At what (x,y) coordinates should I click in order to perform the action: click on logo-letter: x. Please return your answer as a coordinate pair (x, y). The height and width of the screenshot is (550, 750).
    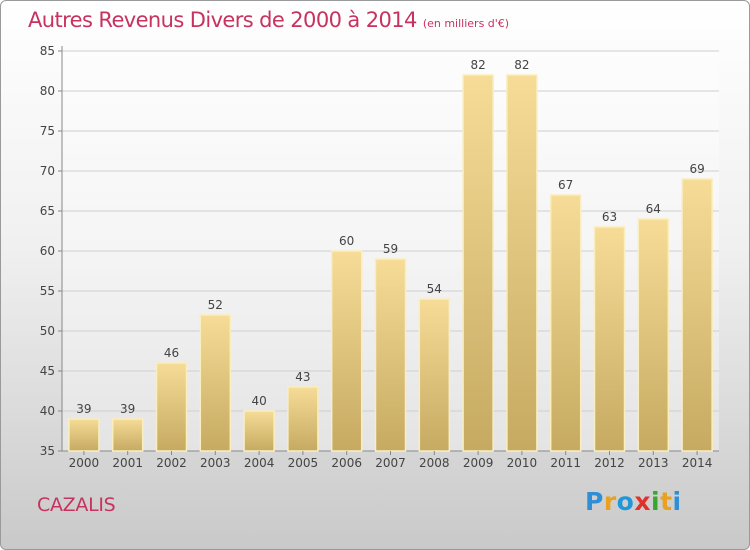
    Looking at the image, I should click on (642, 501).